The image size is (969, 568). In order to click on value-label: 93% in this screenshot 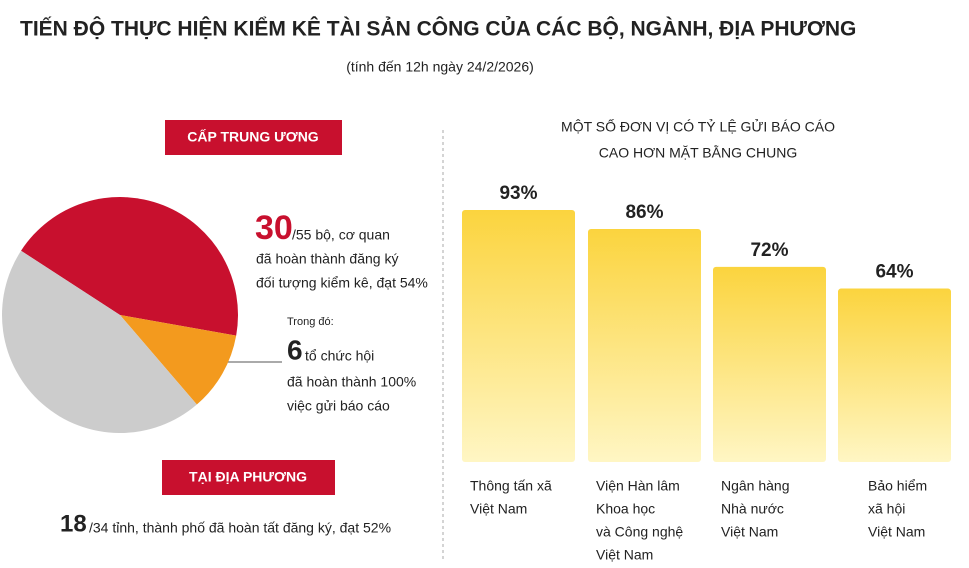, I will do `click(518, 193)`.